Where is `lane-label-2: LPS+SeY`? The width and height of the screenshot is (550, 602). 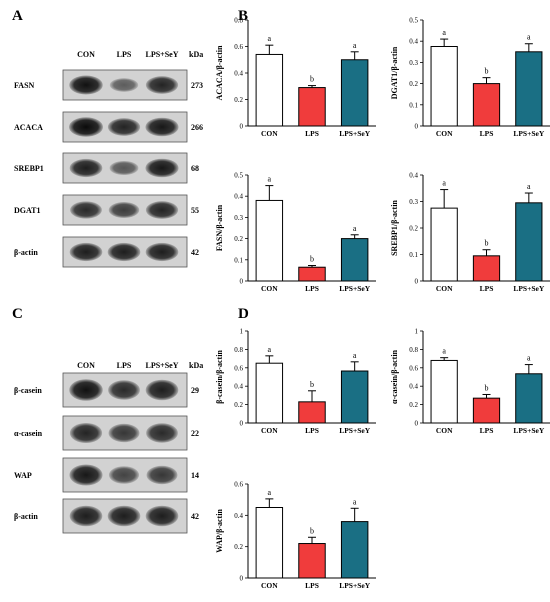 lane-label-2: LPS+SeY is located at coordinates (161, 365).